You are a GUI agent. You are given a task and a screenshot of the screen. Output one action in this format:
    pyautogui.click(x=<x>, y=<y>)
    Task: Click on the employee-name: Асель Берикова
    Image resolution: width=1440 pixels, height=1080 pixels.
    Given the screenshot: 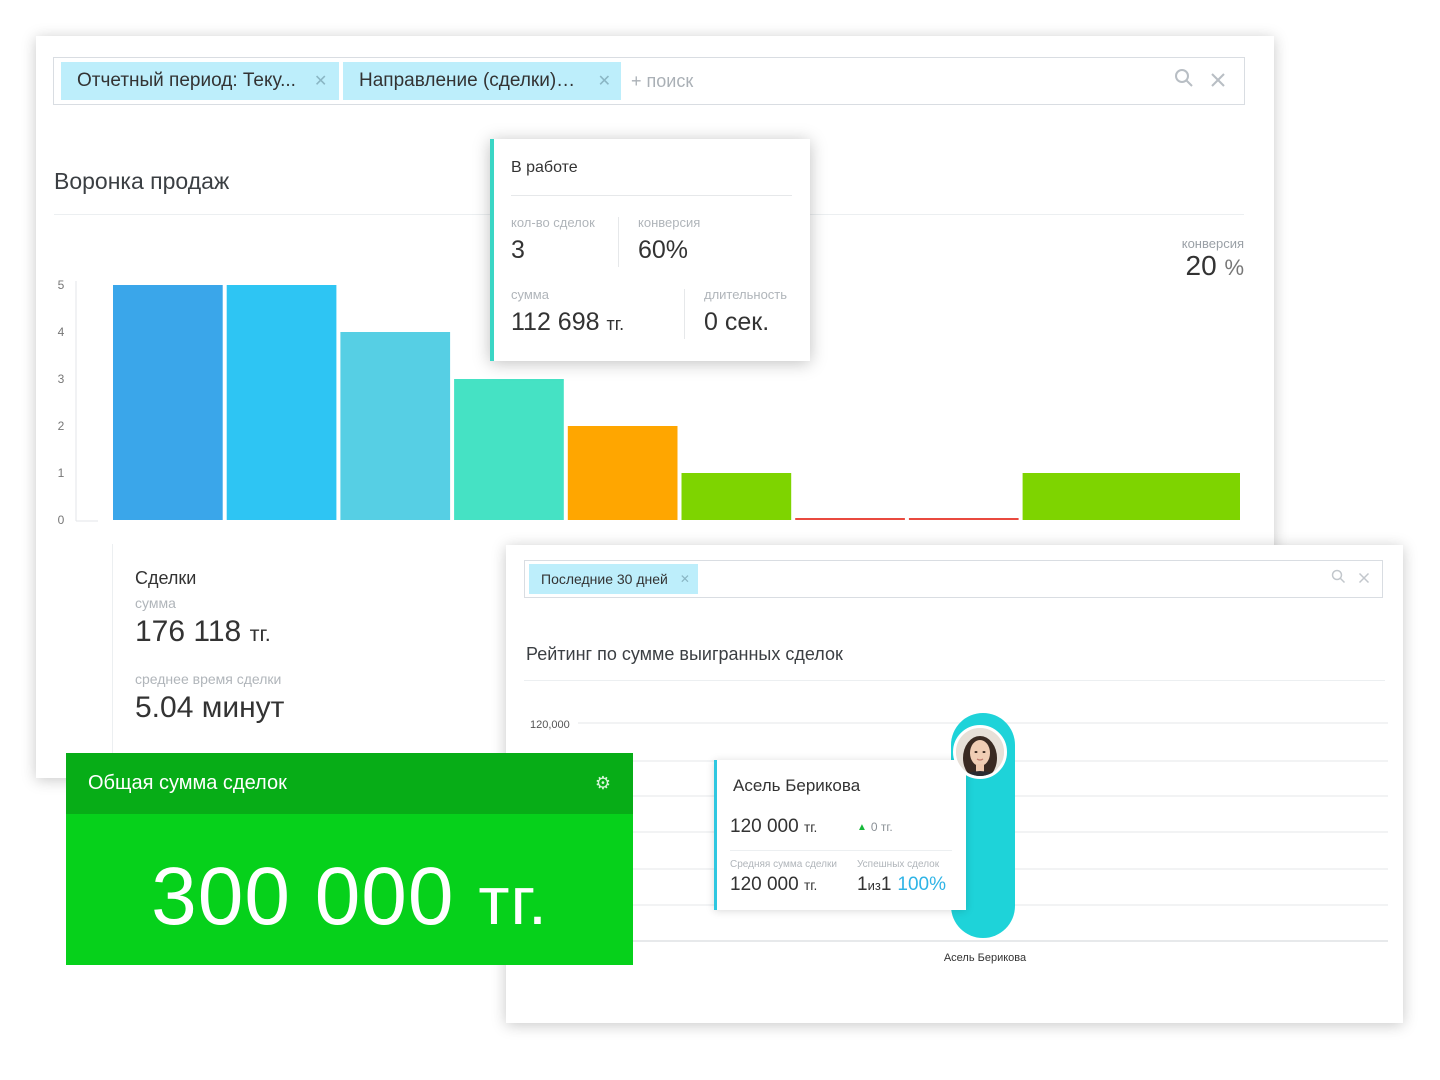 What is the action you would take?
    pyautogui.click(x=797, y=785)
    